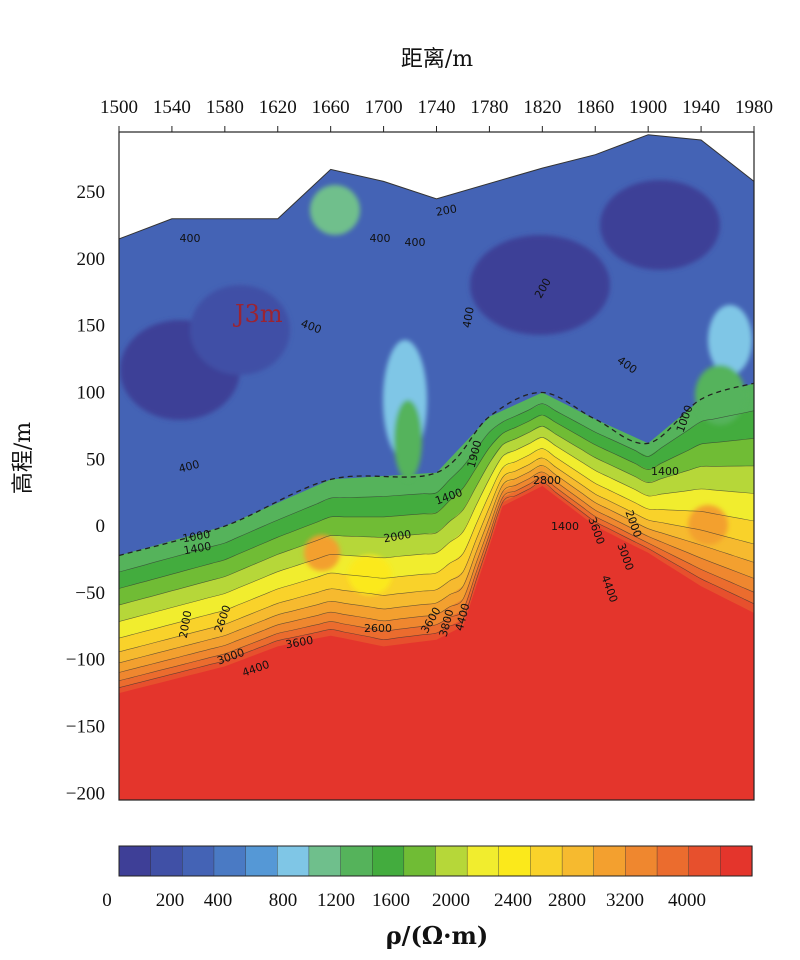  Describe the element at coordinates (240, 330) in the screenshot. I see `low-resistivity-blob-left-inner` at that location.